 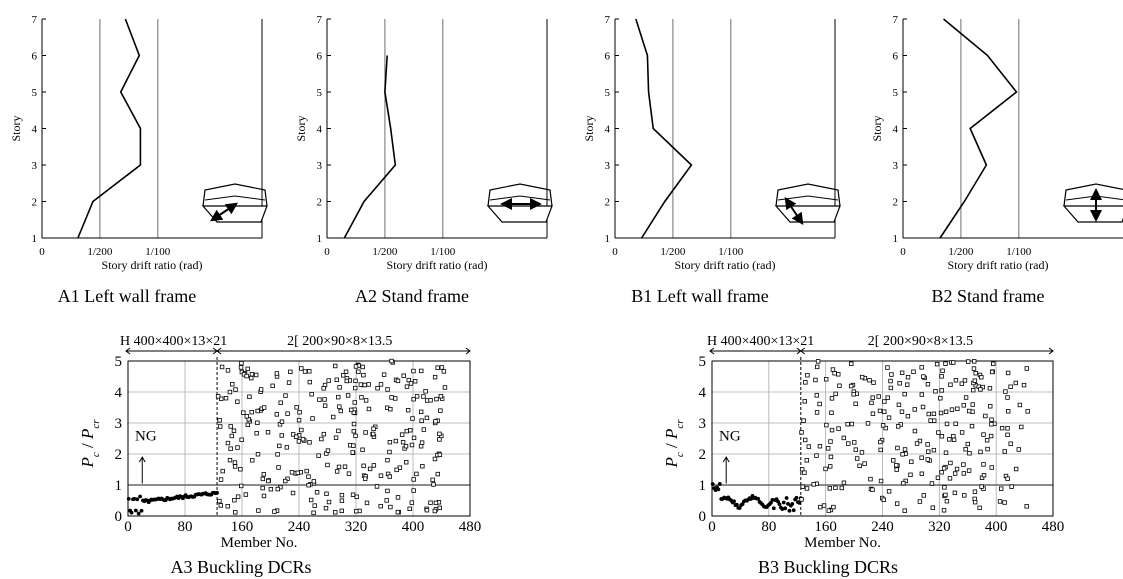 What do you see at coordinates (35, 203) in the screenshot?
I see `y-tick-label: 2` at bounding box center [35, 203].